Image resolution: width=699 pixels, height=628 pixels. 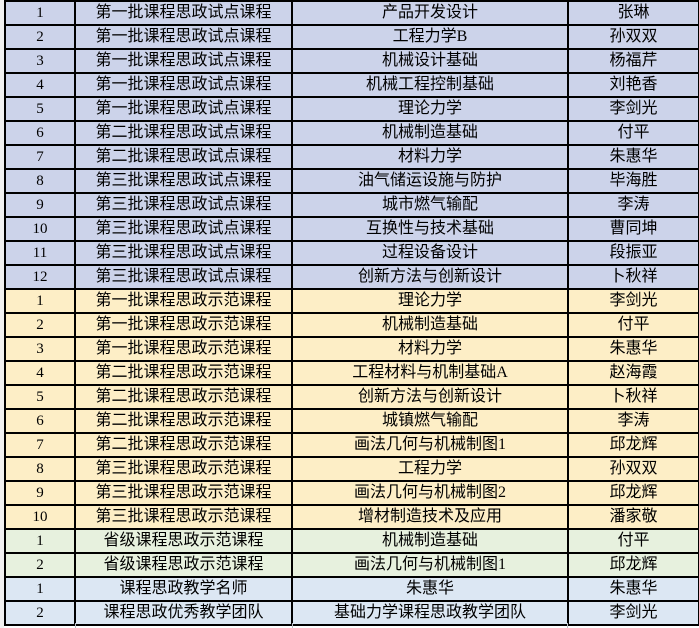 What do you see at coordinates (183, 589) in the screenshot?
I see `cell-category: 课程思政教学名师` at bounding box center [183, 589].